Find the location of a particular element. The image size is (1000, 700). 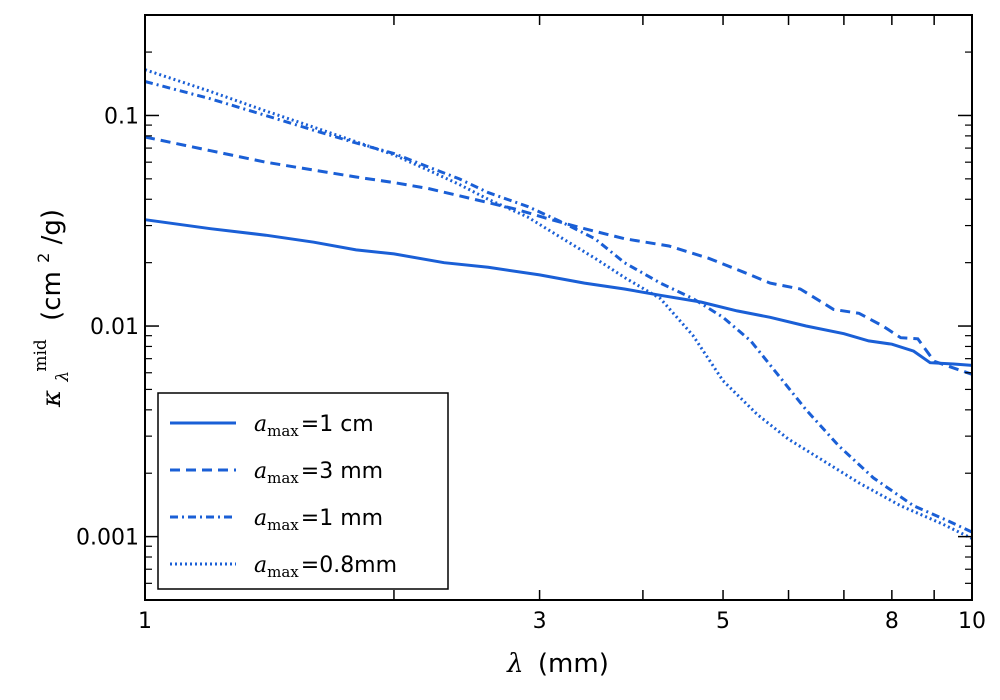

legend-label-1: amax=1 cm is located at coordinates (314, 426).